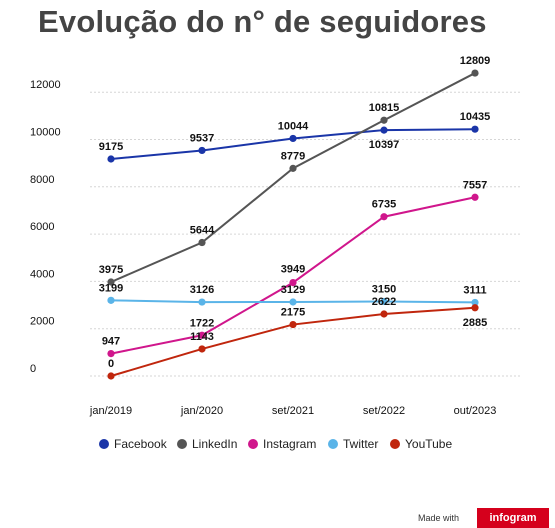 This screenshot has width=555, height=528. I want to click on data-label-linkedin: 3975, so click(111, 270).